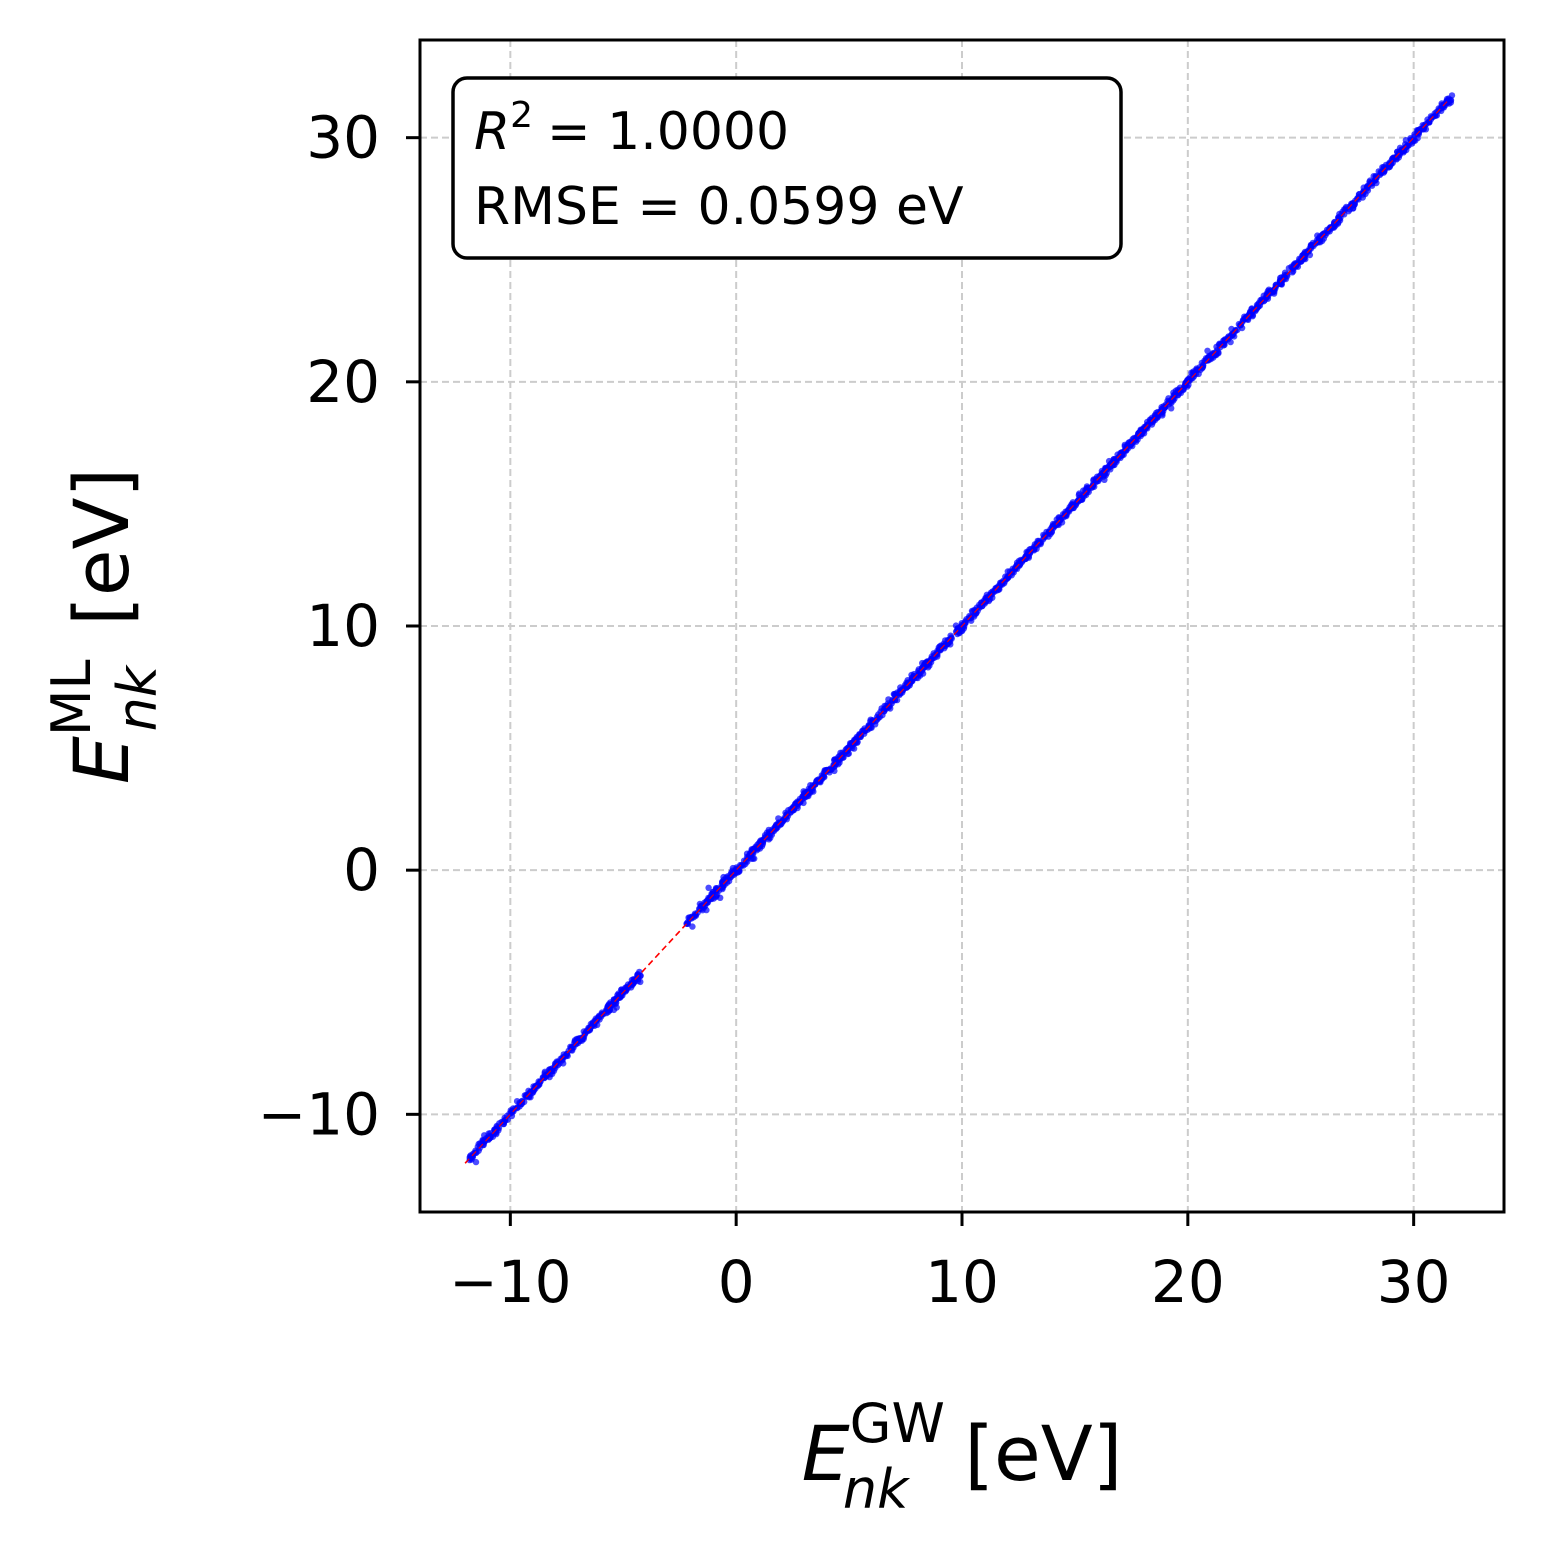  I want to click on annotation-box, so click(787, 168).